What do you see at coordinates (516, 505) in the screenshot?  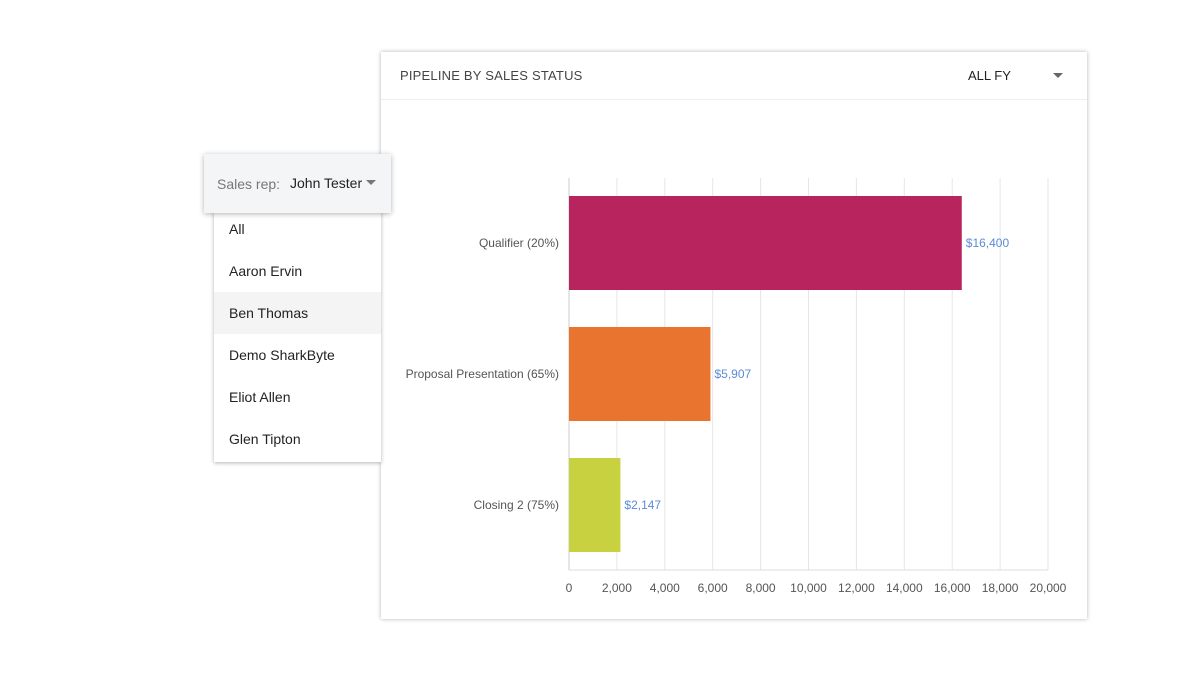 I see `category-label: Closing 2 (75%)` at bounding box center [516, 505].